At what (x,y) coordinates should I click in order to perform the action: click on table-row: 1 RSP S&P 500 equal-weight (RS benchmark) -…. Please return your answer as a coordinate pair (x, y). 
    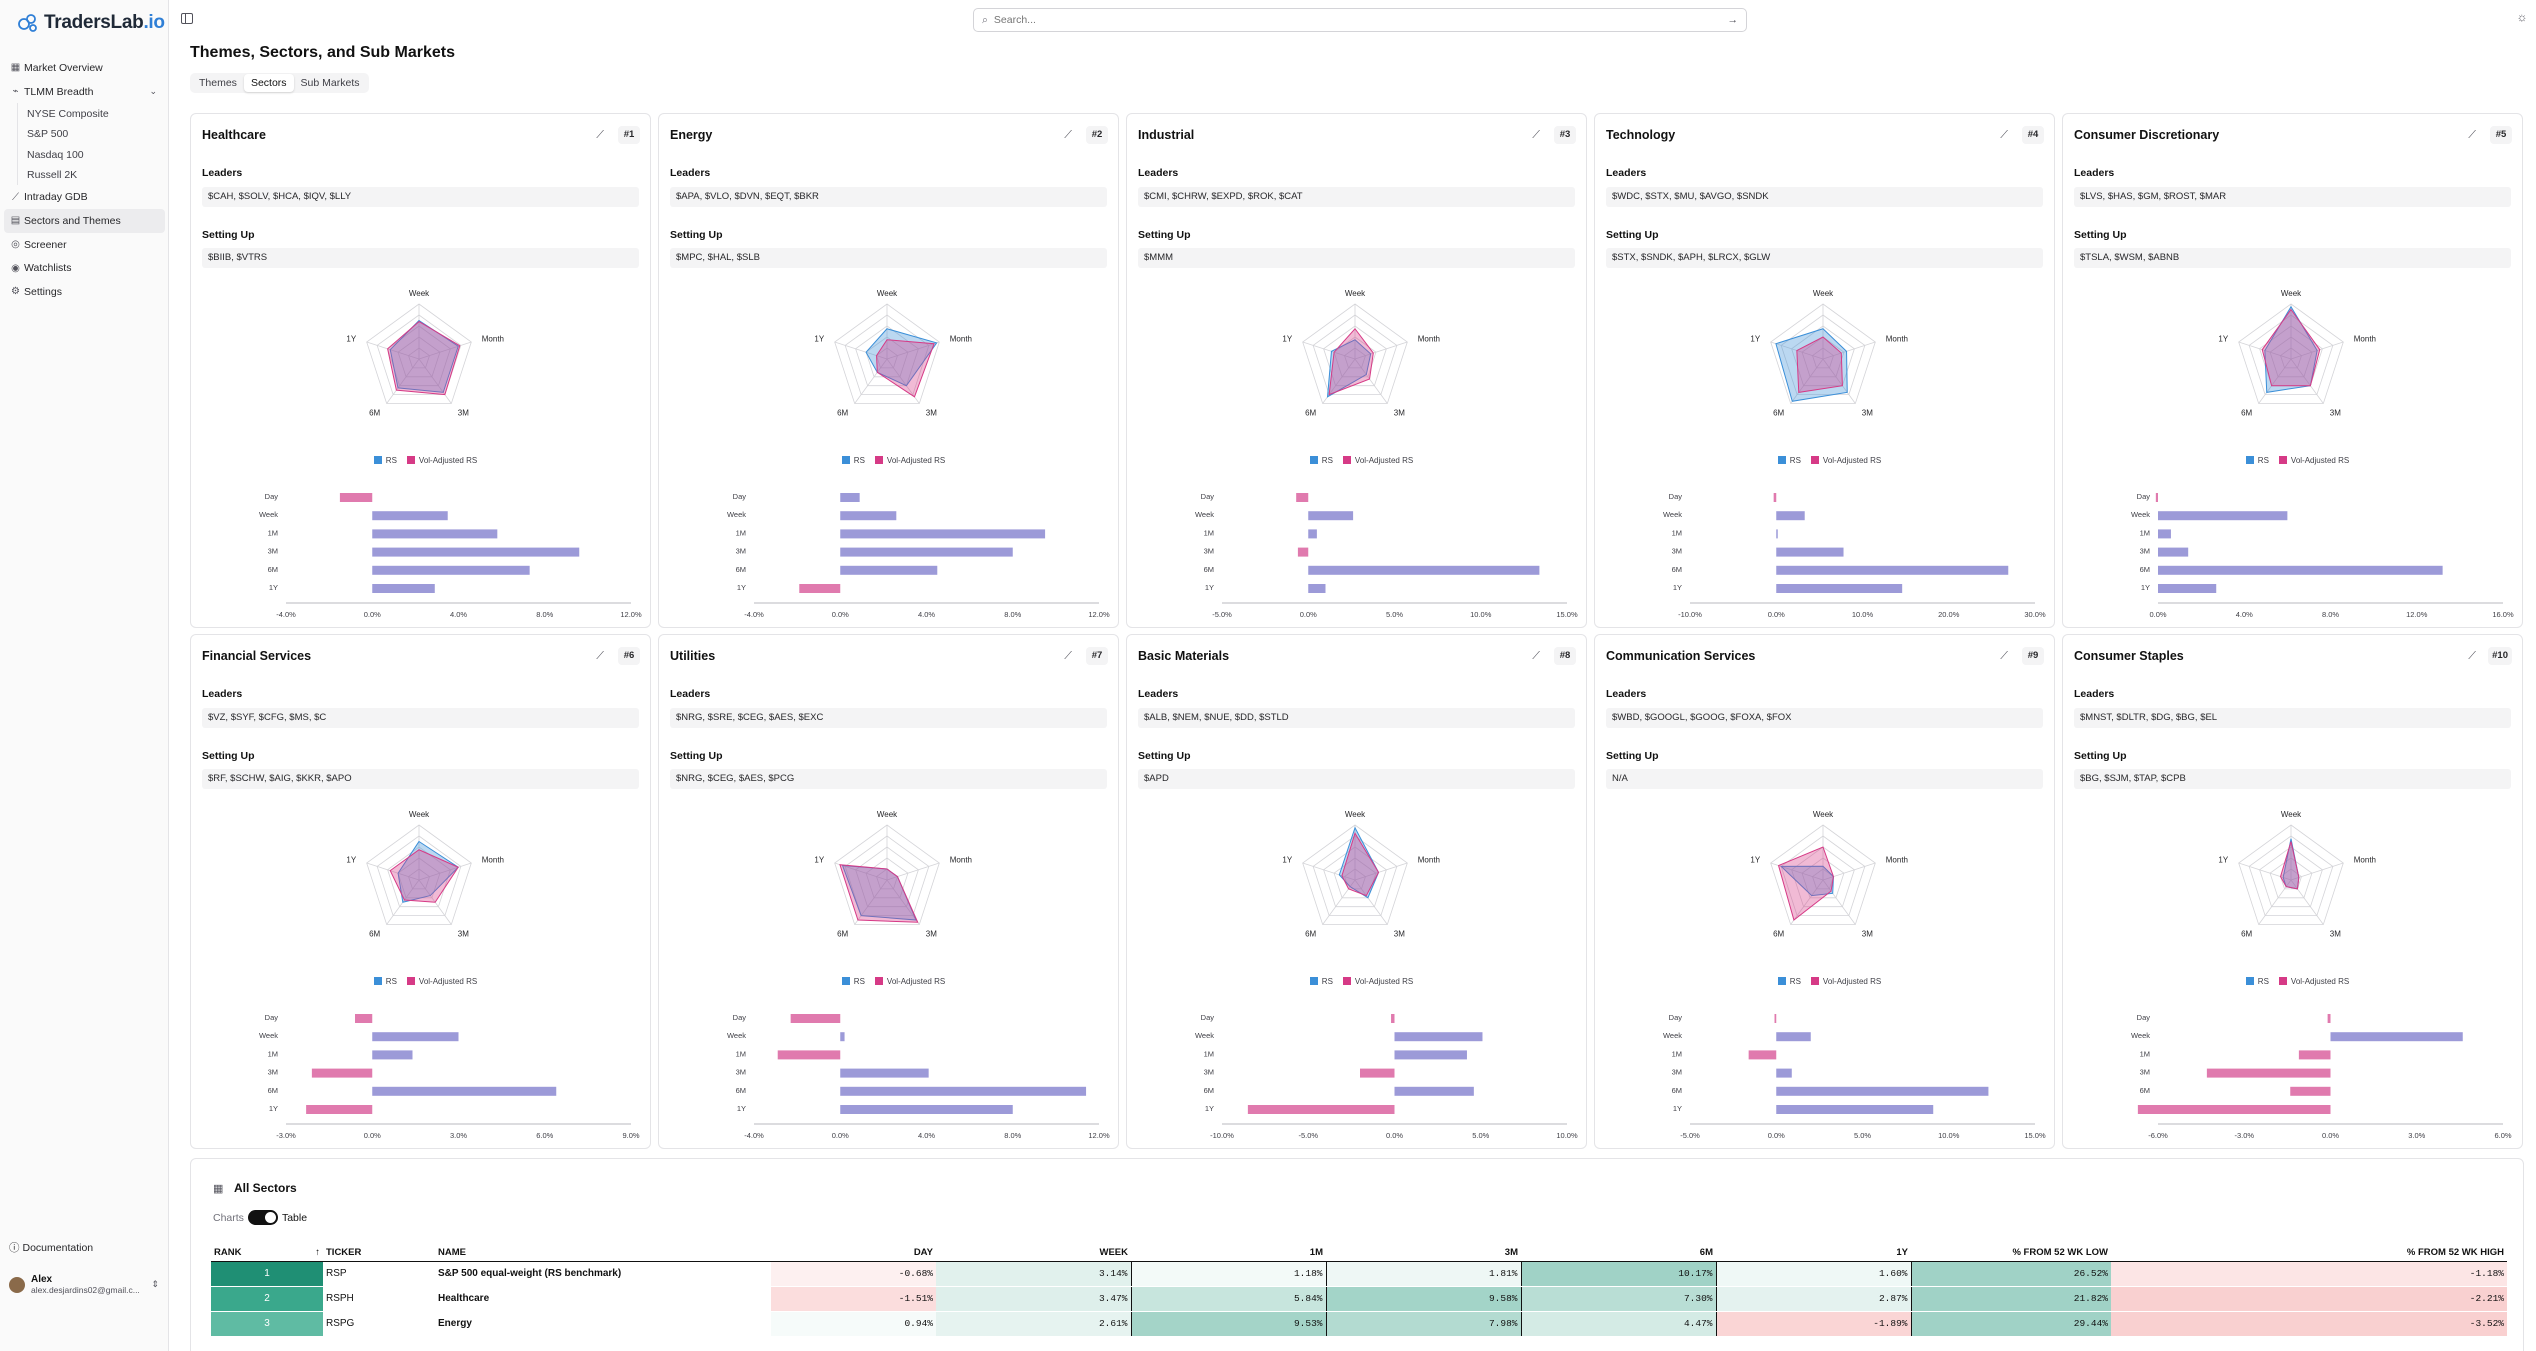
    Looking at the image, I should click on (1359, 1274).